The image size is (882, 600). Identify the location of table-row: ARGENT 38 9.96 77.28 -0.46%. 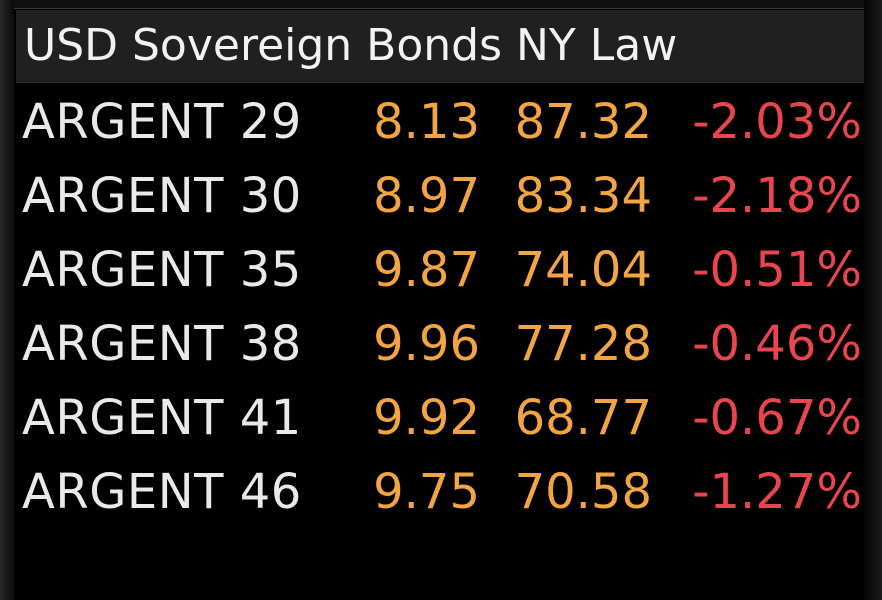
(440, 347).